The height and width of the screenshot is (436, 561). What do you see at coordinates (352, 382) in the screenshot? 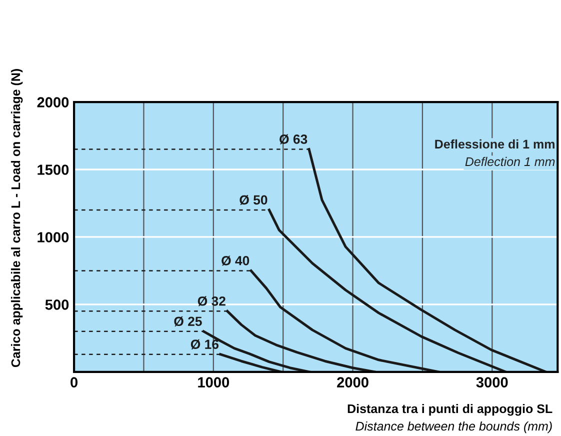
I see `x-tick-label: 2000` at bounding box center [352, 382].